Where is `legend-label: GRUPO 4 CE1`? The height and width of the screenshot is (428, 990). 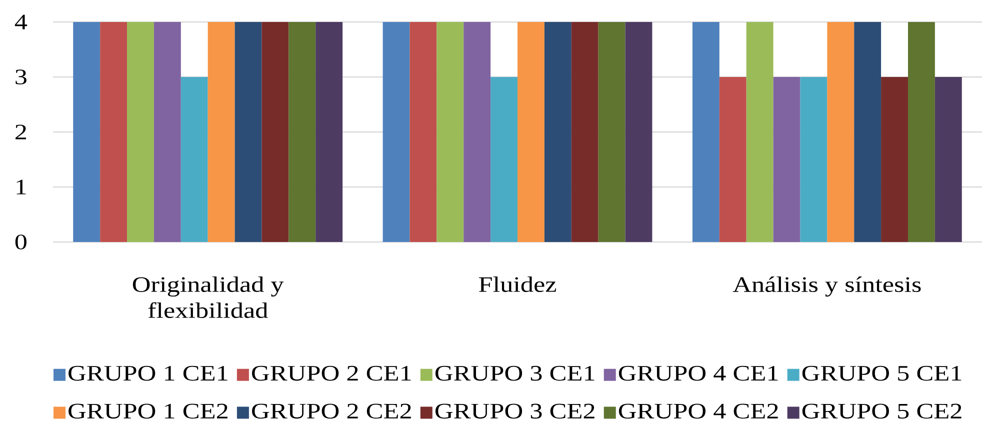
legend-label: GRUPO 4 CE1 is located at coordinates (698, 373).